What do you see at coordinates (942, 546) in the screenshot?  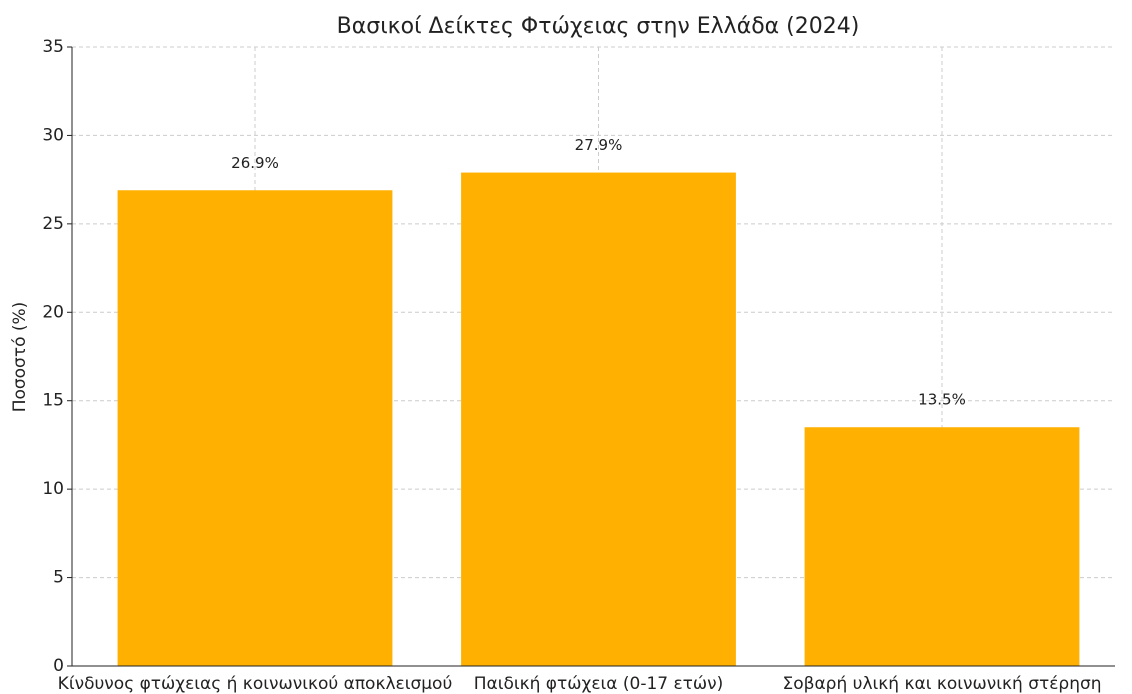 I see `bar` at bounding box center [942, 546].